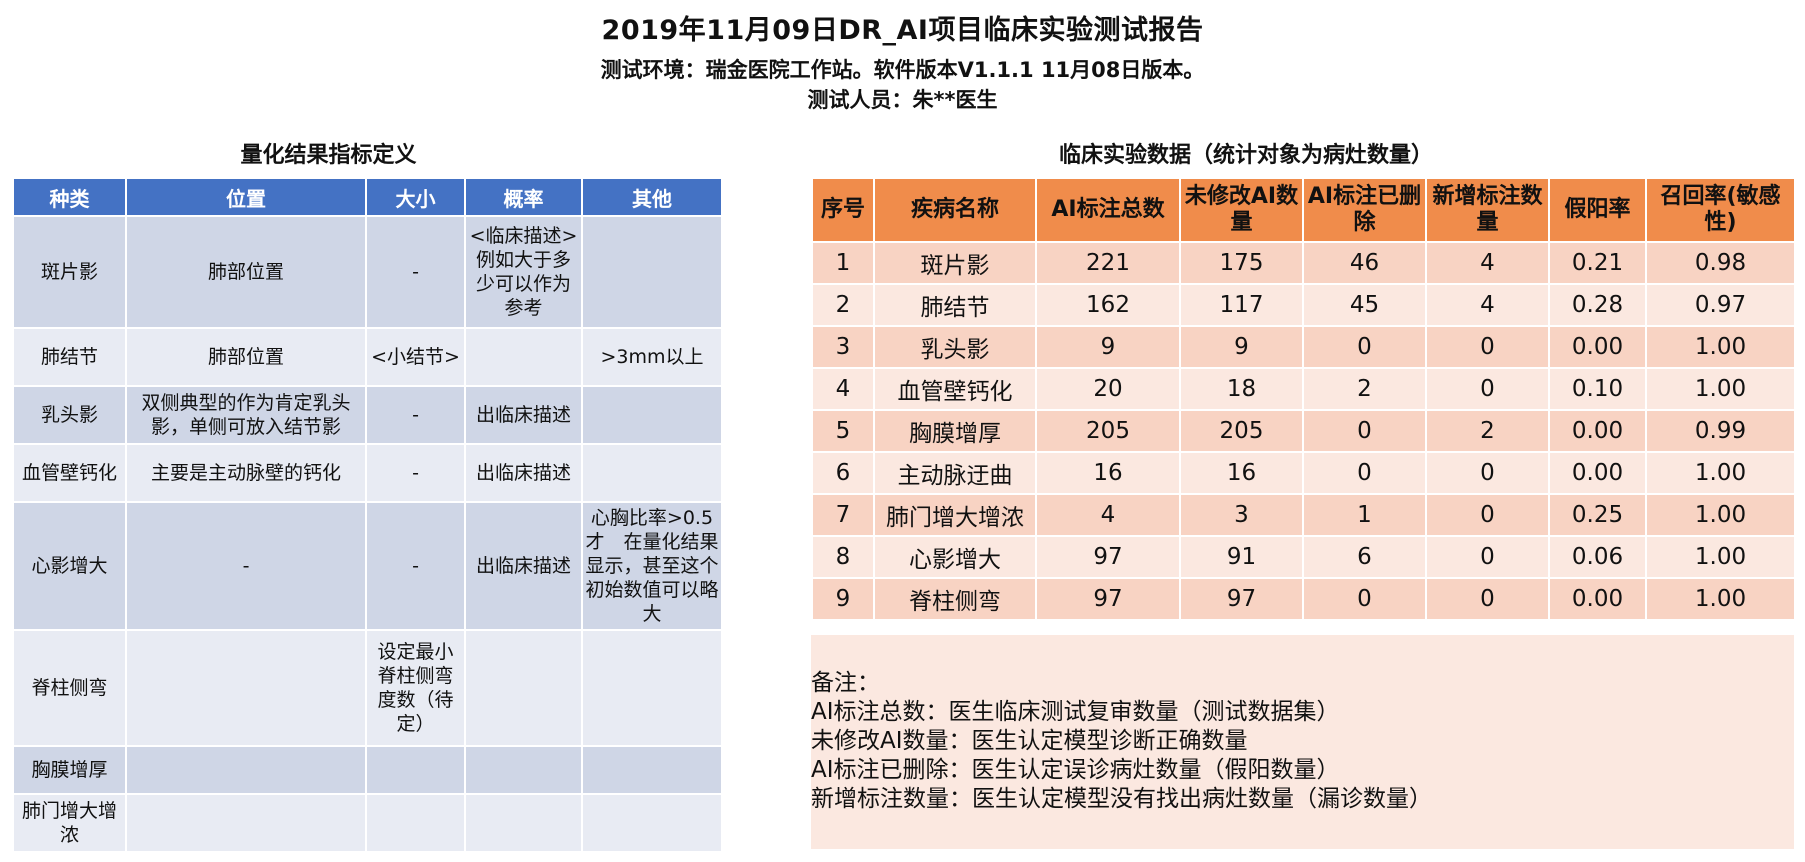 The height and width of the screenshot is (862, 1805). What do you see at coordinates (328, 155) in the screenshot?
I see `definition-section-title: 量化结果指标定义` at bounding box center [328, 155].